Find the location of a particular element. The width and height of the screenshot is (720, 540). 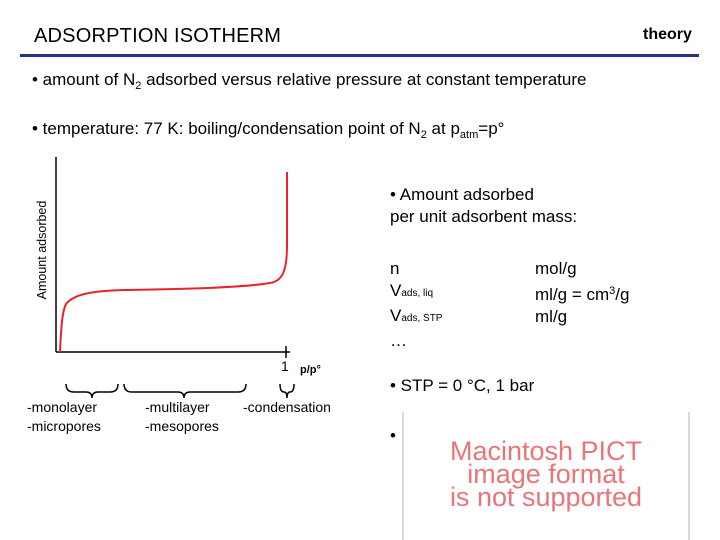

placeholder-text-line-2: image format is located at coordinates (546, 474).